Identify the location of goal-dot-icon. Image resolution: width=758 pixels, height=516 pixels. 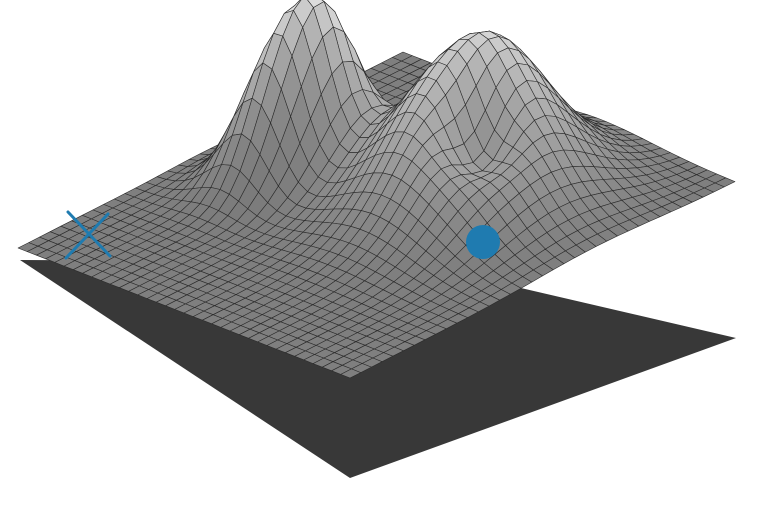
(483, 242).